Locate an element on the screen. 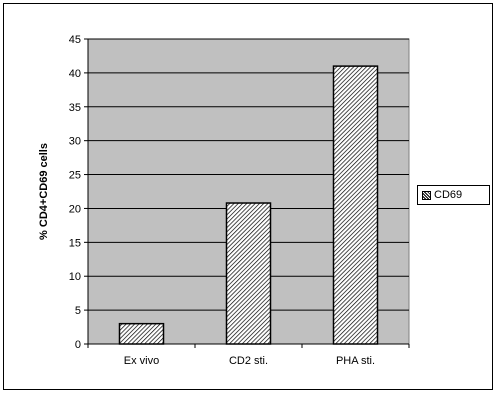 The height and width of the screenshot is (395, 498). x-ticks: Ex vivo CD2 sti. PHA sti. is located at coordinates (248, 355).